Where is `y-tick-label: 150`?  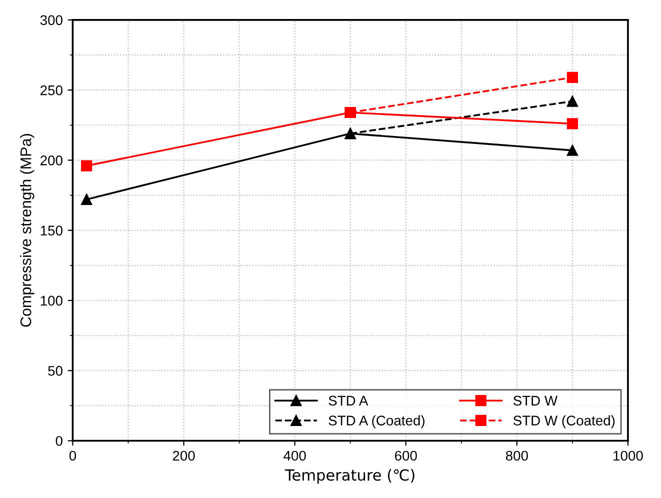
y-tick-label: 150 is located at coordinates (51, 231).